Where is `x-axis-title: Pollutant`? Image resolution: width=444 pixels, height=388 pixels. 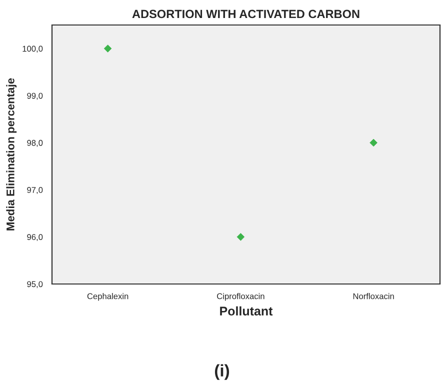
x-axis-title: Pollutant is located at coordinates (246, 311).